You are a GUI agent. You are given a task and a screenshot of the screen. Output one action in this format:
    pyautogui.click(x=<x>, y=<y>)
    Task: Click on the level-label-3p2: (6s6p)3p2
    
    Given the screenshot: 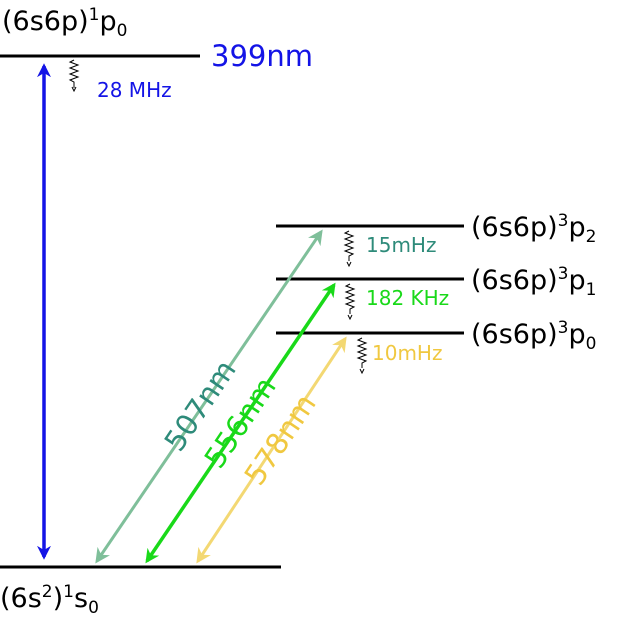 What is the action you would take?
    pyautogui.click(x=534, y=229)
    